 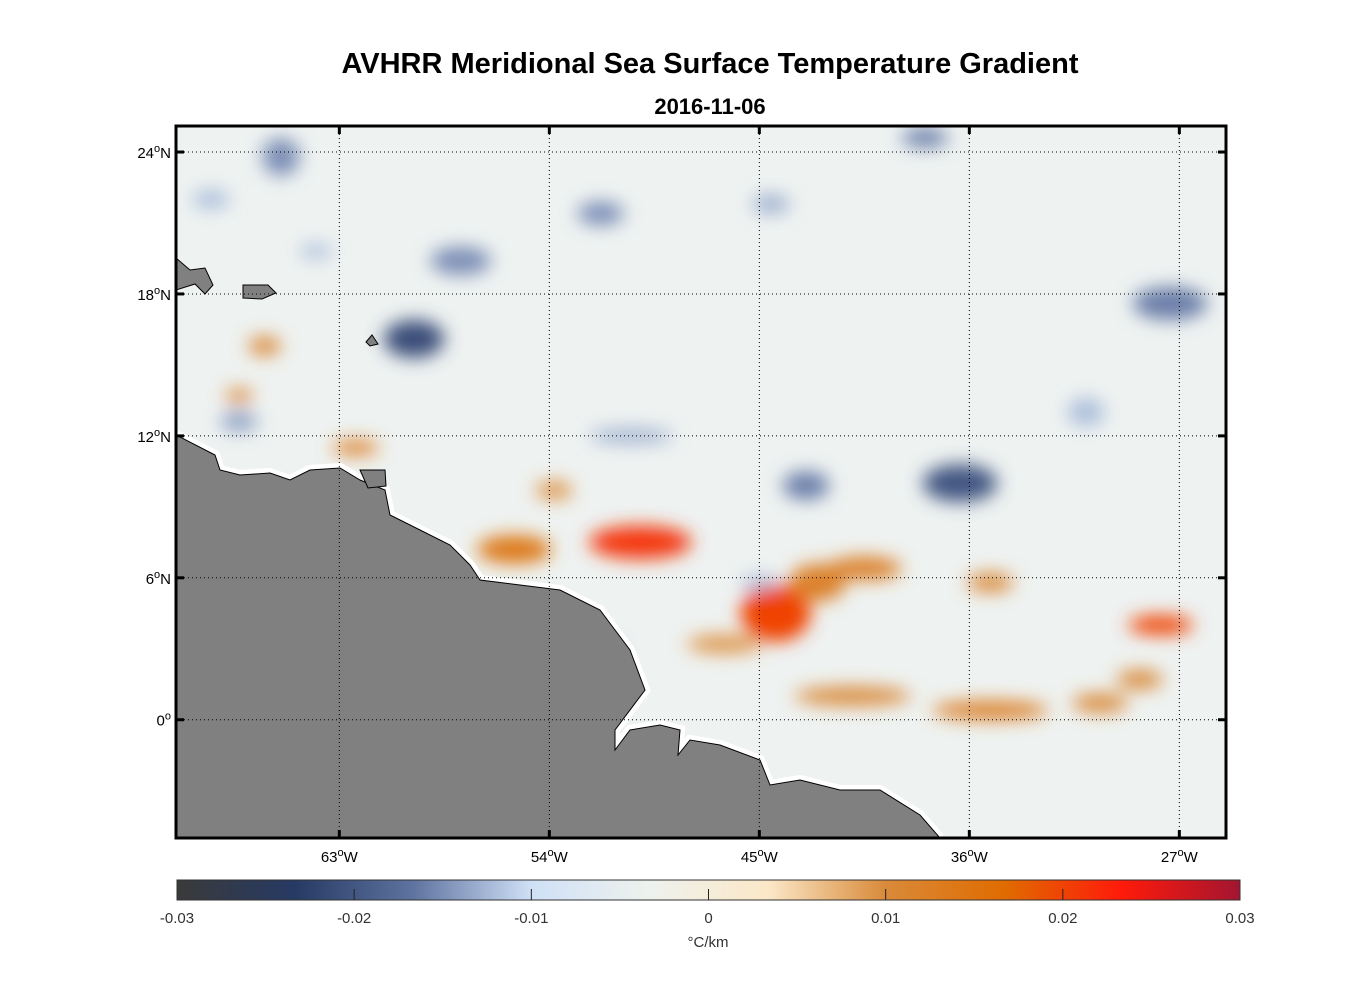 What do you see at coordinates (259, 292) in the screenshot?
I see `island-puerto-rico` at bounding box center [259, 292].